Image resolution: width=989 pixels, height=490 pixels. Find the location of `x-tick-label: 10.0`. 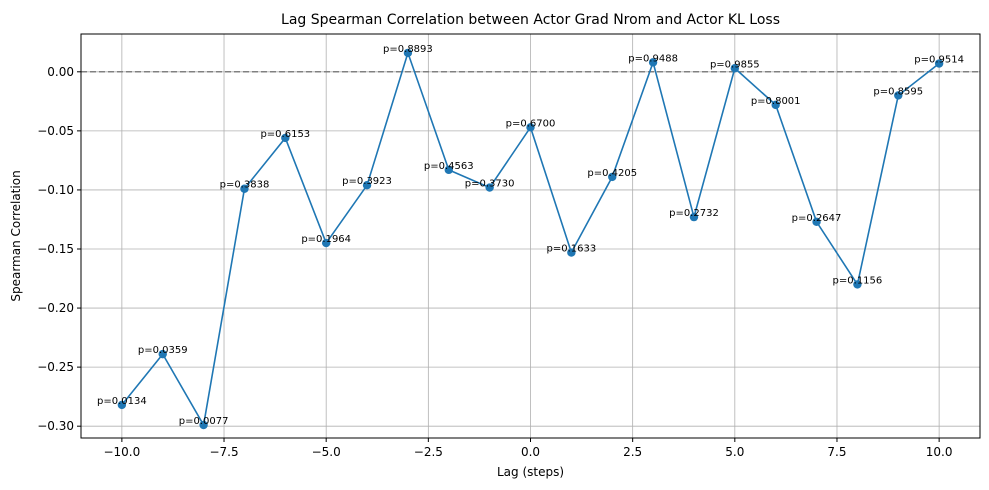

x-tick-label: 10.0 is located at coordinates (939, 452).